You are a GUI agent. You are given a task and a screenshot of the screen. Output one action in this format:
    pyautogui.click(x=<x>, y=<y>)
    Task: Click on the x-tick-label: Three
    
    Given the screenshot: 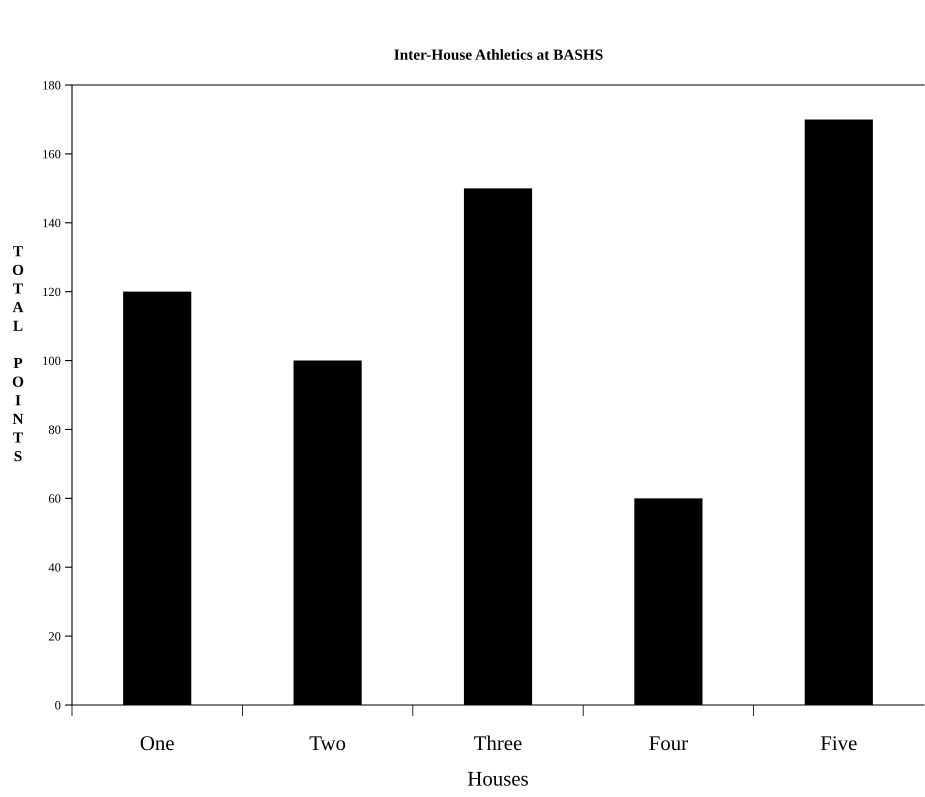 What is the action you would take?
    pyautogui.click(x=498, y=743)
    